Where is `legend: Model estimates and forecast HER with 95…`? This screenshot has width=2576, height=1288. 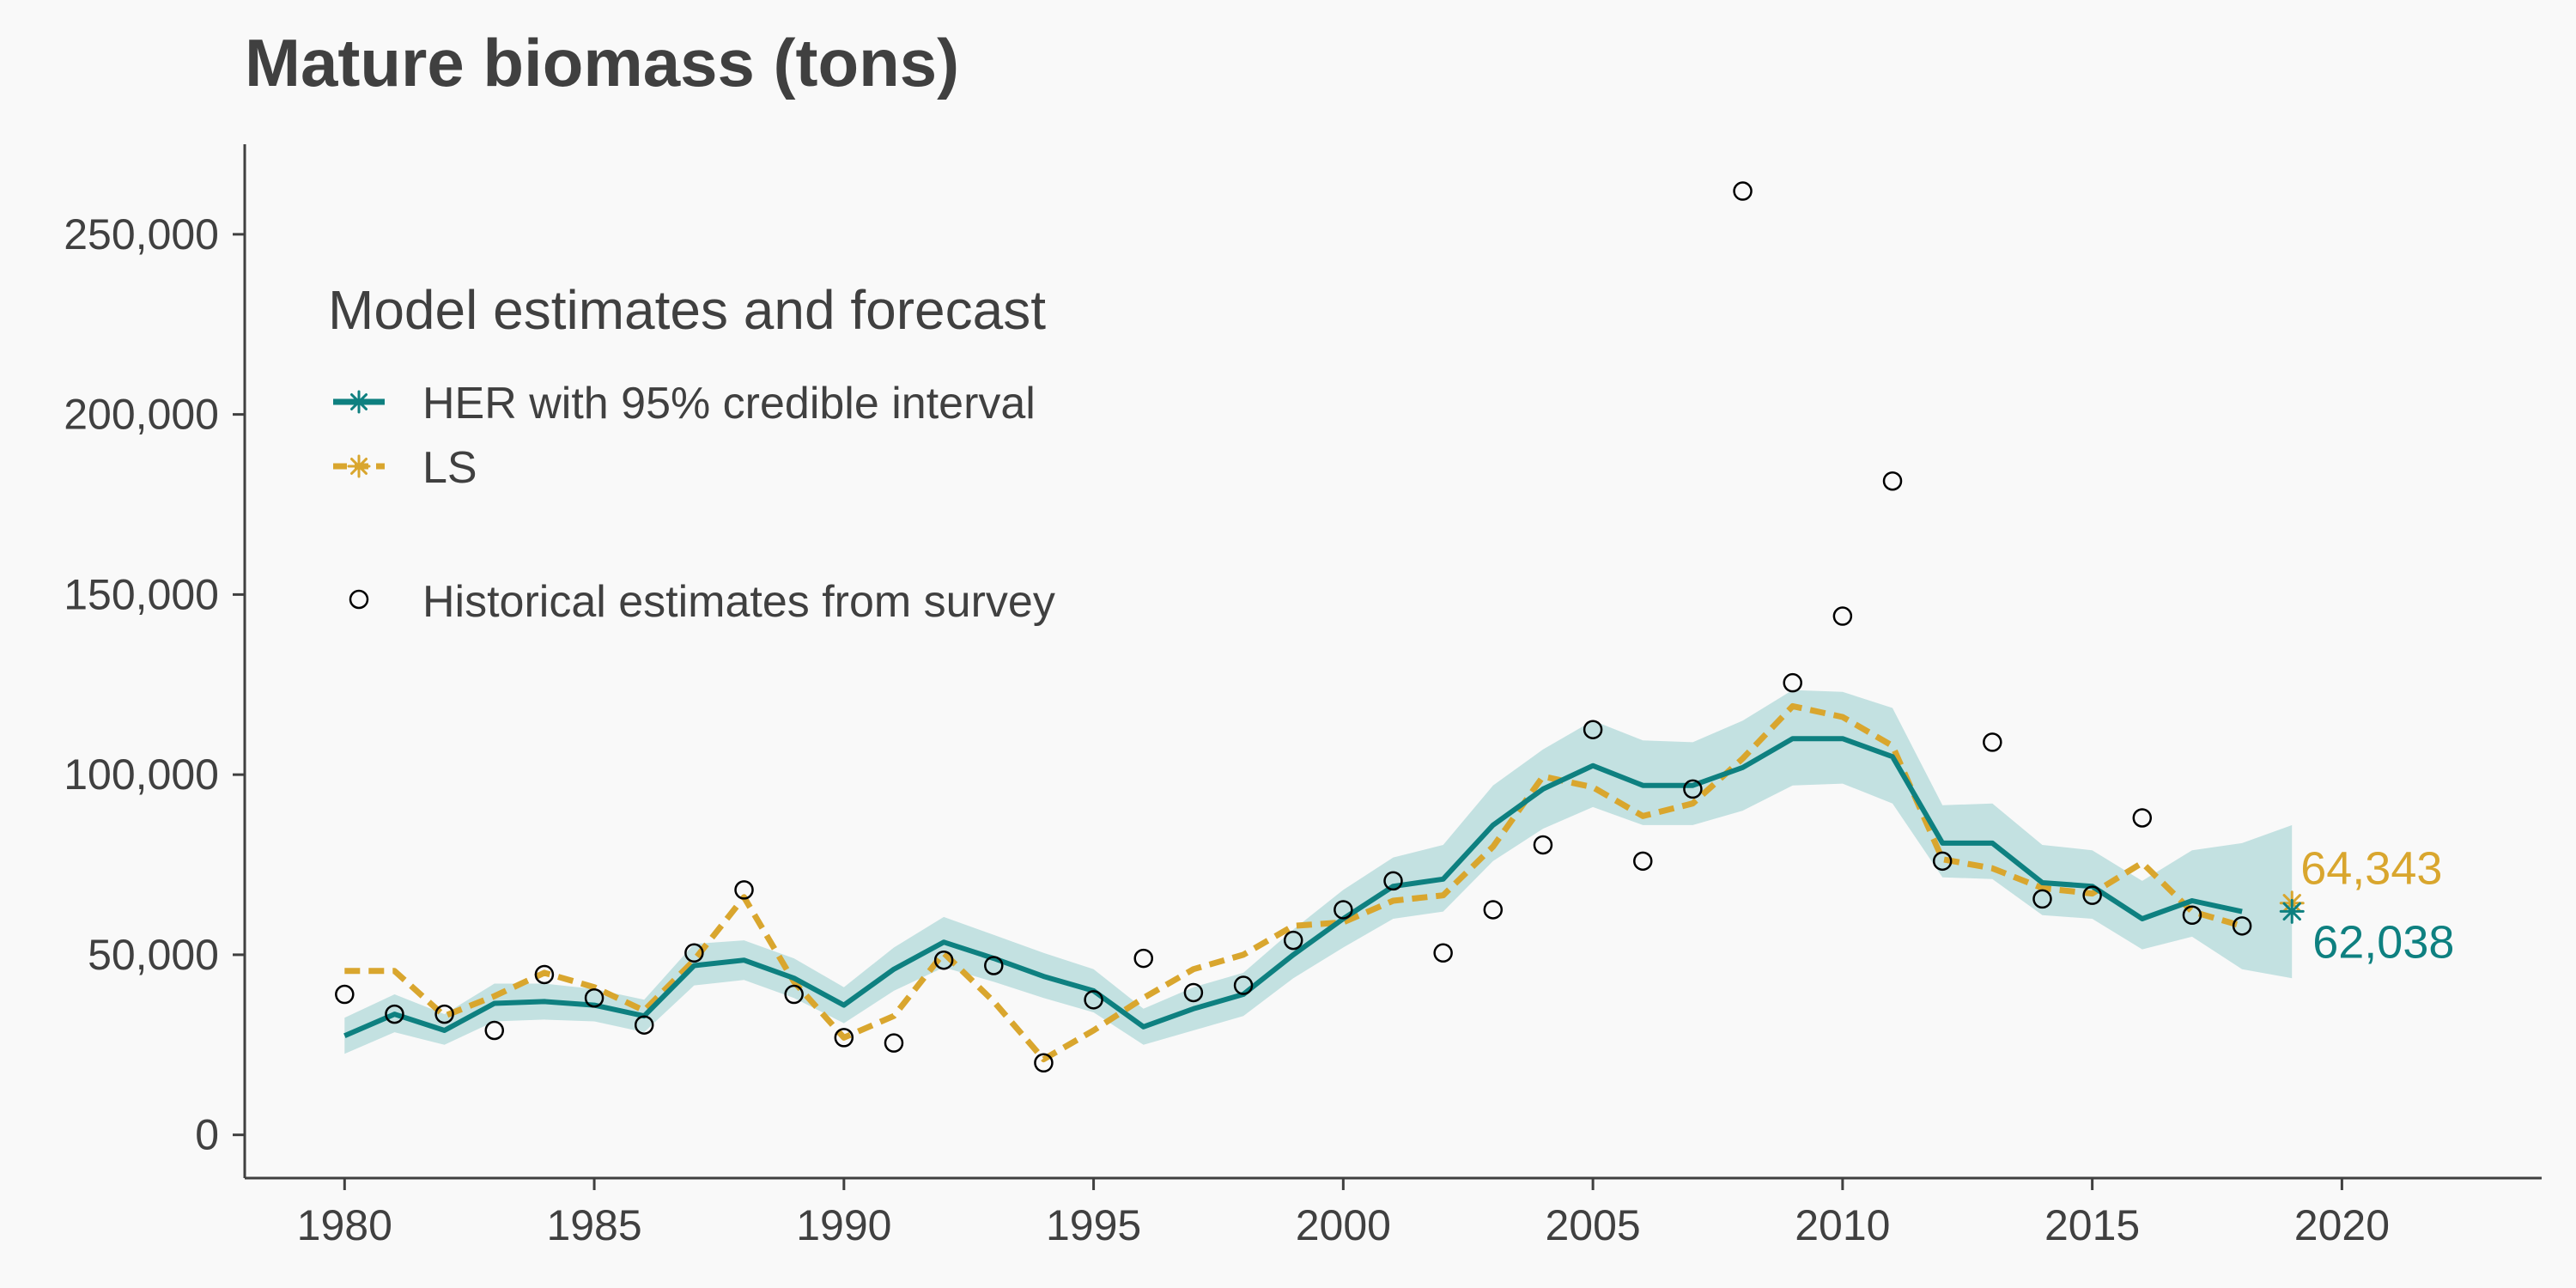 legend: Model estimates and forecast HER with 95… is located at coordinates (691, 453).